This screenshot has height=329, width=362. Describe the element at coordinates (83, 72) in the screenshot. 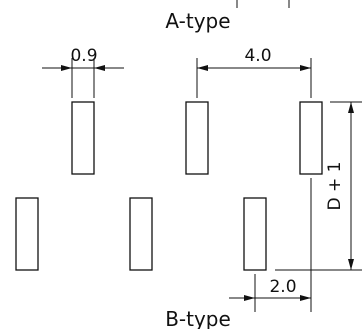

I see `width-dimension: 0.9` at that location.